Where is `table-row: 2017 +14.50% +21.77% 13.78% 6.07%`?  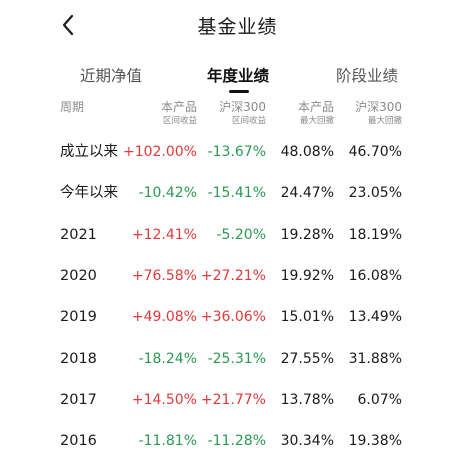 table-row: 2017 +14.50% +21.77% 13.78% 6.07% is located at coordinates (237, 400).